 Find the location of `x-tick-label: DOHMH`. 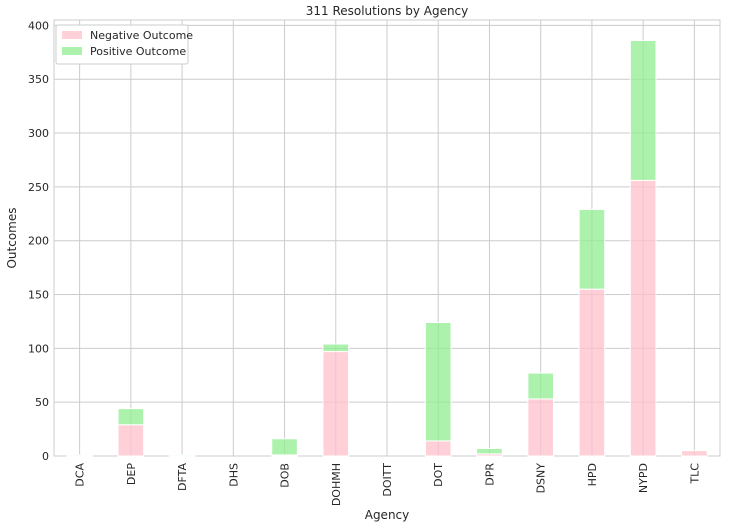

x-tick-label: DOHMH is located at coordinates (336, 484).